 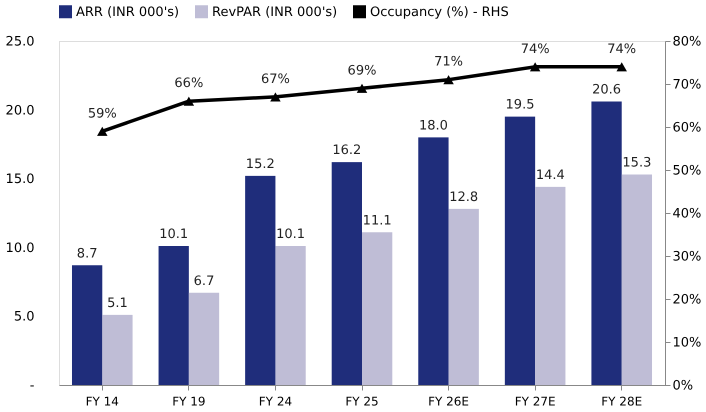 I want to click on data-label: 14.4, so click(x=550, y=175).